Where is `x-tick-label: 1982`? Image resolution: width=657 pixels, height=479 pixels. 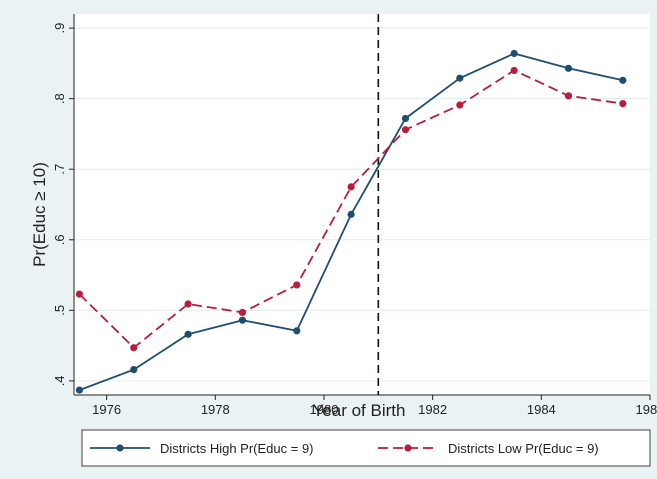 x-tick-label: 1982 is located at coordinates (432, 409).